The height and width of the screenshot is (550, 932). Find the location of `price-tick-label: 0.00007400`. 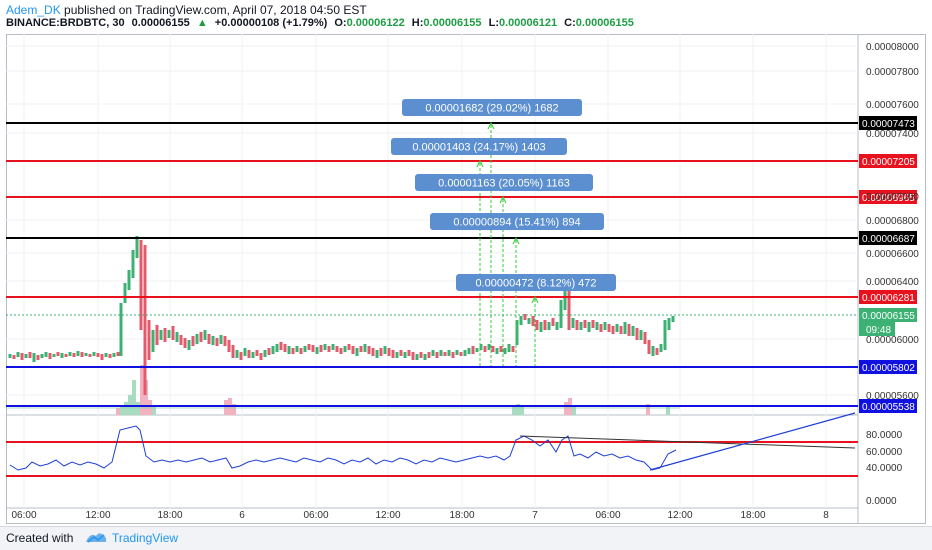

price-tick-label: 0.00007400 is located at coordinates (892, 134).